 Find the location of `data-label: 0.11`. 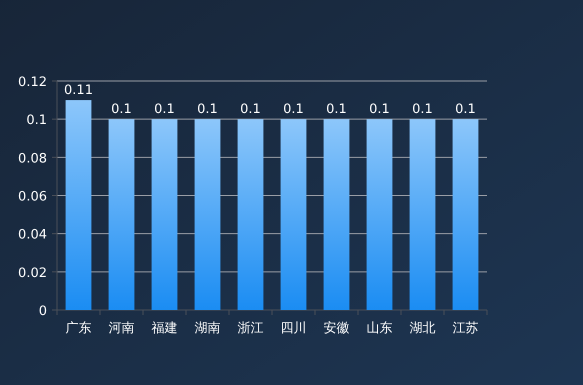

data-label: 0.11 is located at coordinates (78, 90).